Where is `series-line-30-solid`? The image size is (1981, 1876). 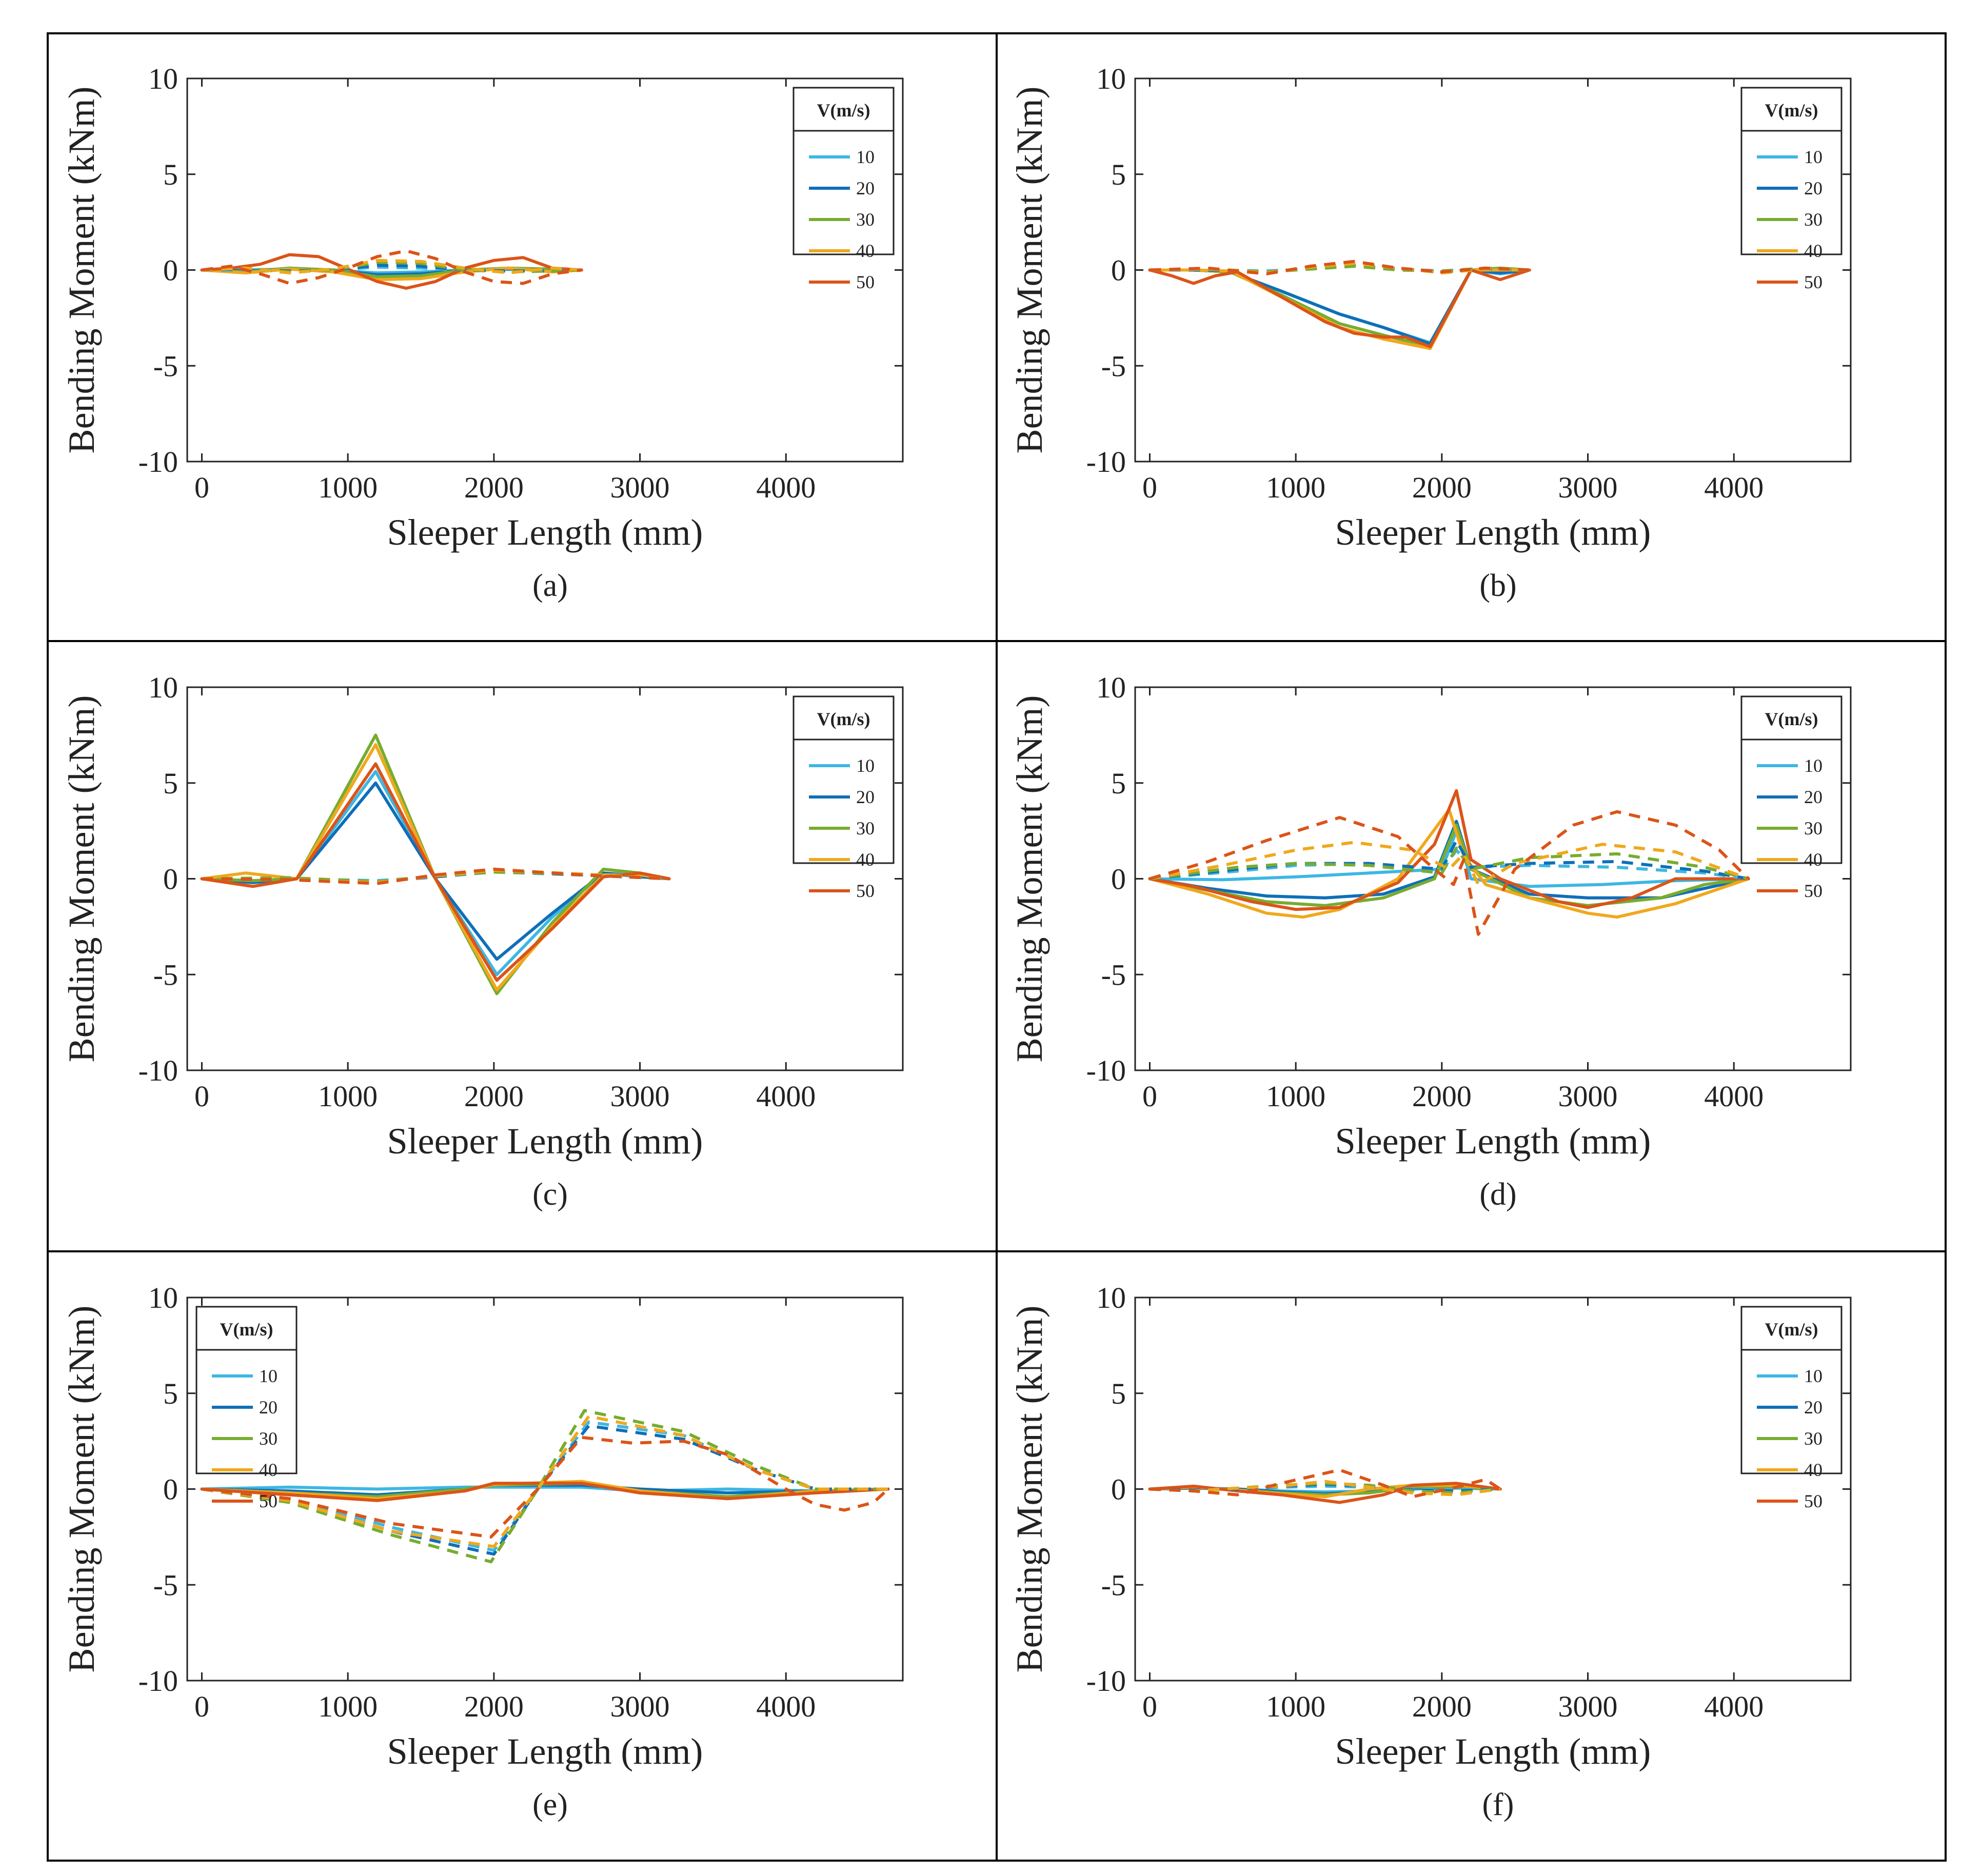 series-line-30-solid is located at coordinates (1449, 865).